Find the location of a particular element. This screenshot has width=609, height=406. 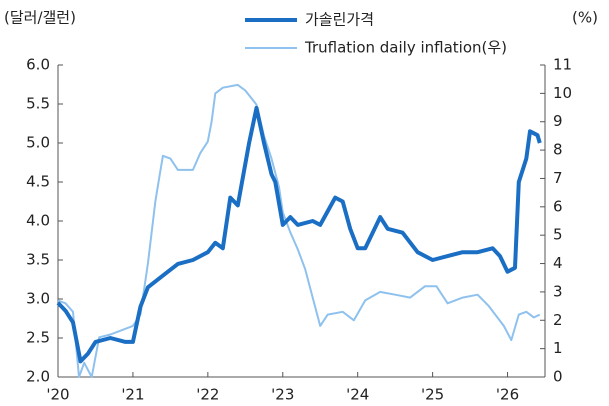

y2-tick-label: 11 is located at coordinates (562, 65).